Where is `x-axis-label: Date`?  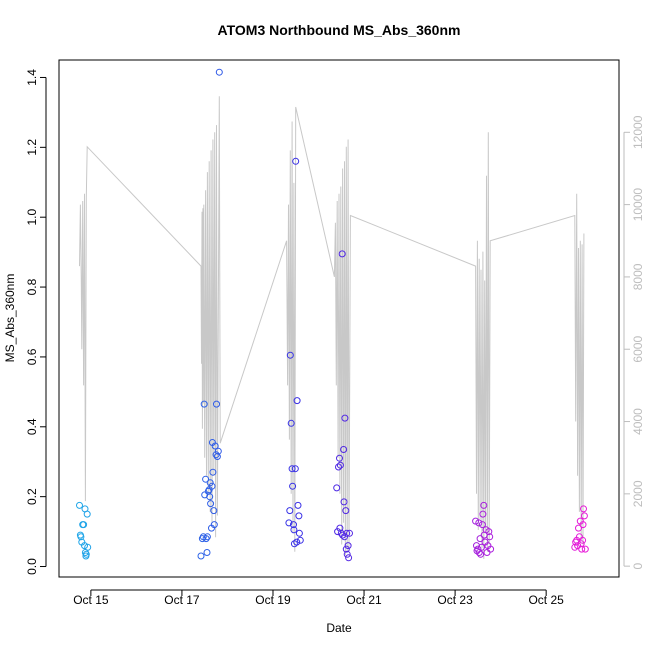
x-axis-label: Date is located at coordinates (339, 628).